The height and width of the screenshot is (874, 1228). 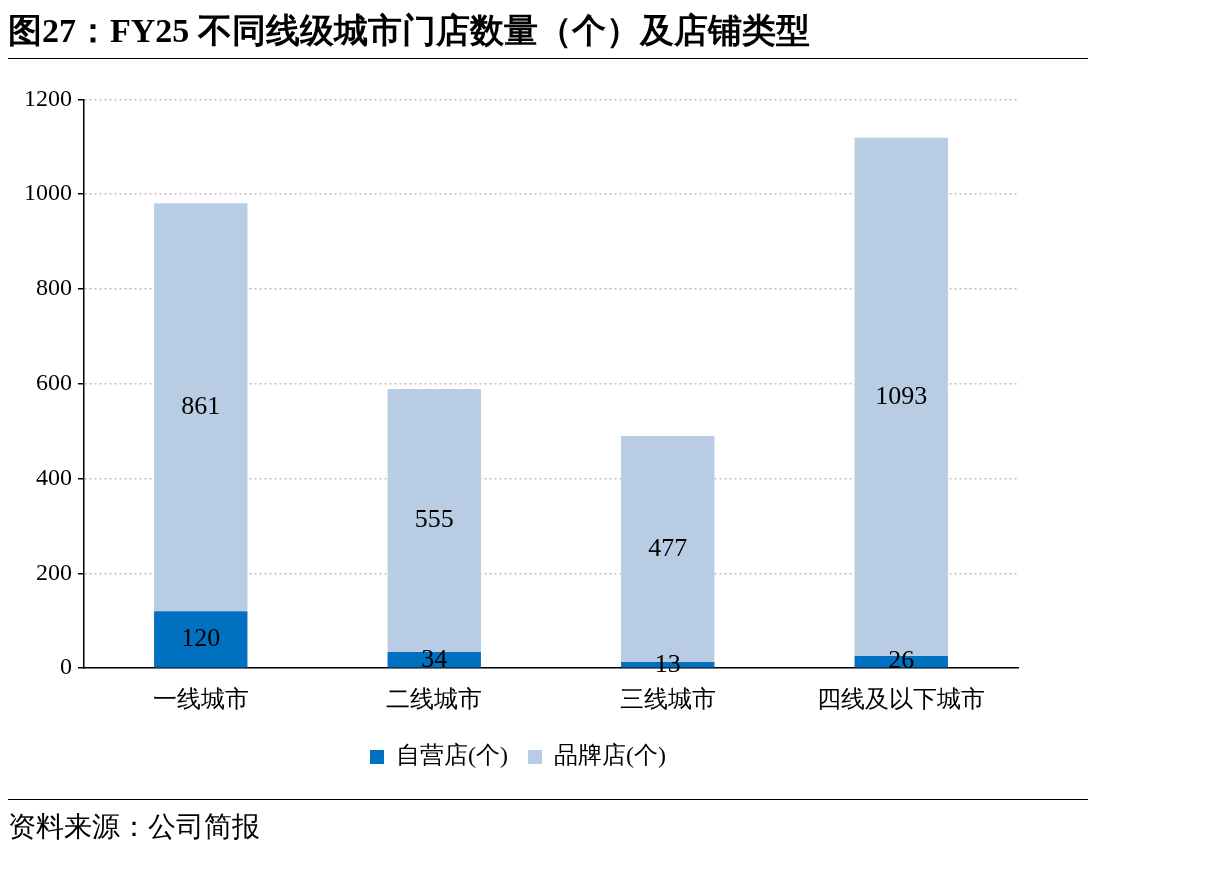 What do you see at coordinates (66, 666) in the screenshot?
I see `y-tick-label: 0` at bounding box center [66, 666].